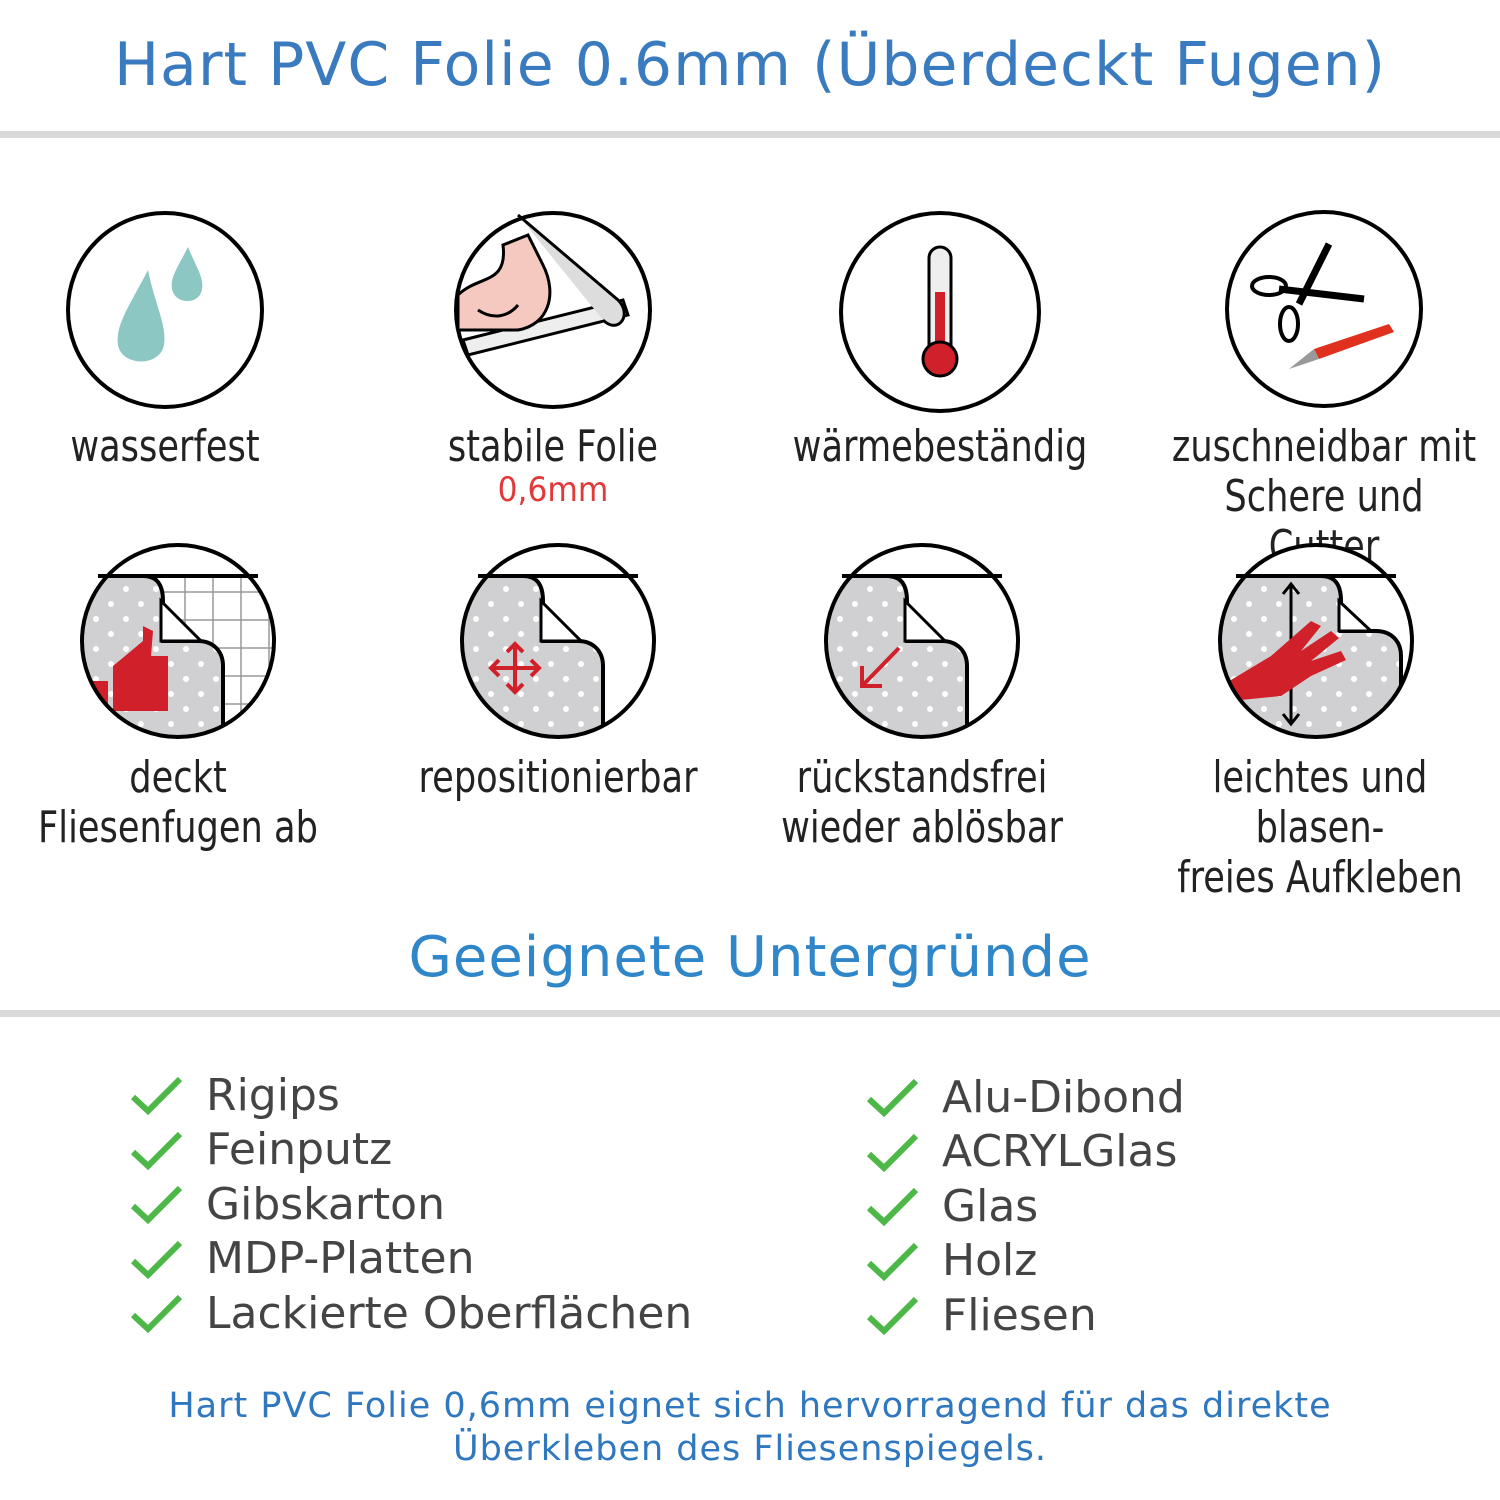  Describe the element at coordinates (750, 65) in the screenshot. I see `page-title: Hart PVC Folie 0.6mm (Überdeckt Fugen)` at that location.